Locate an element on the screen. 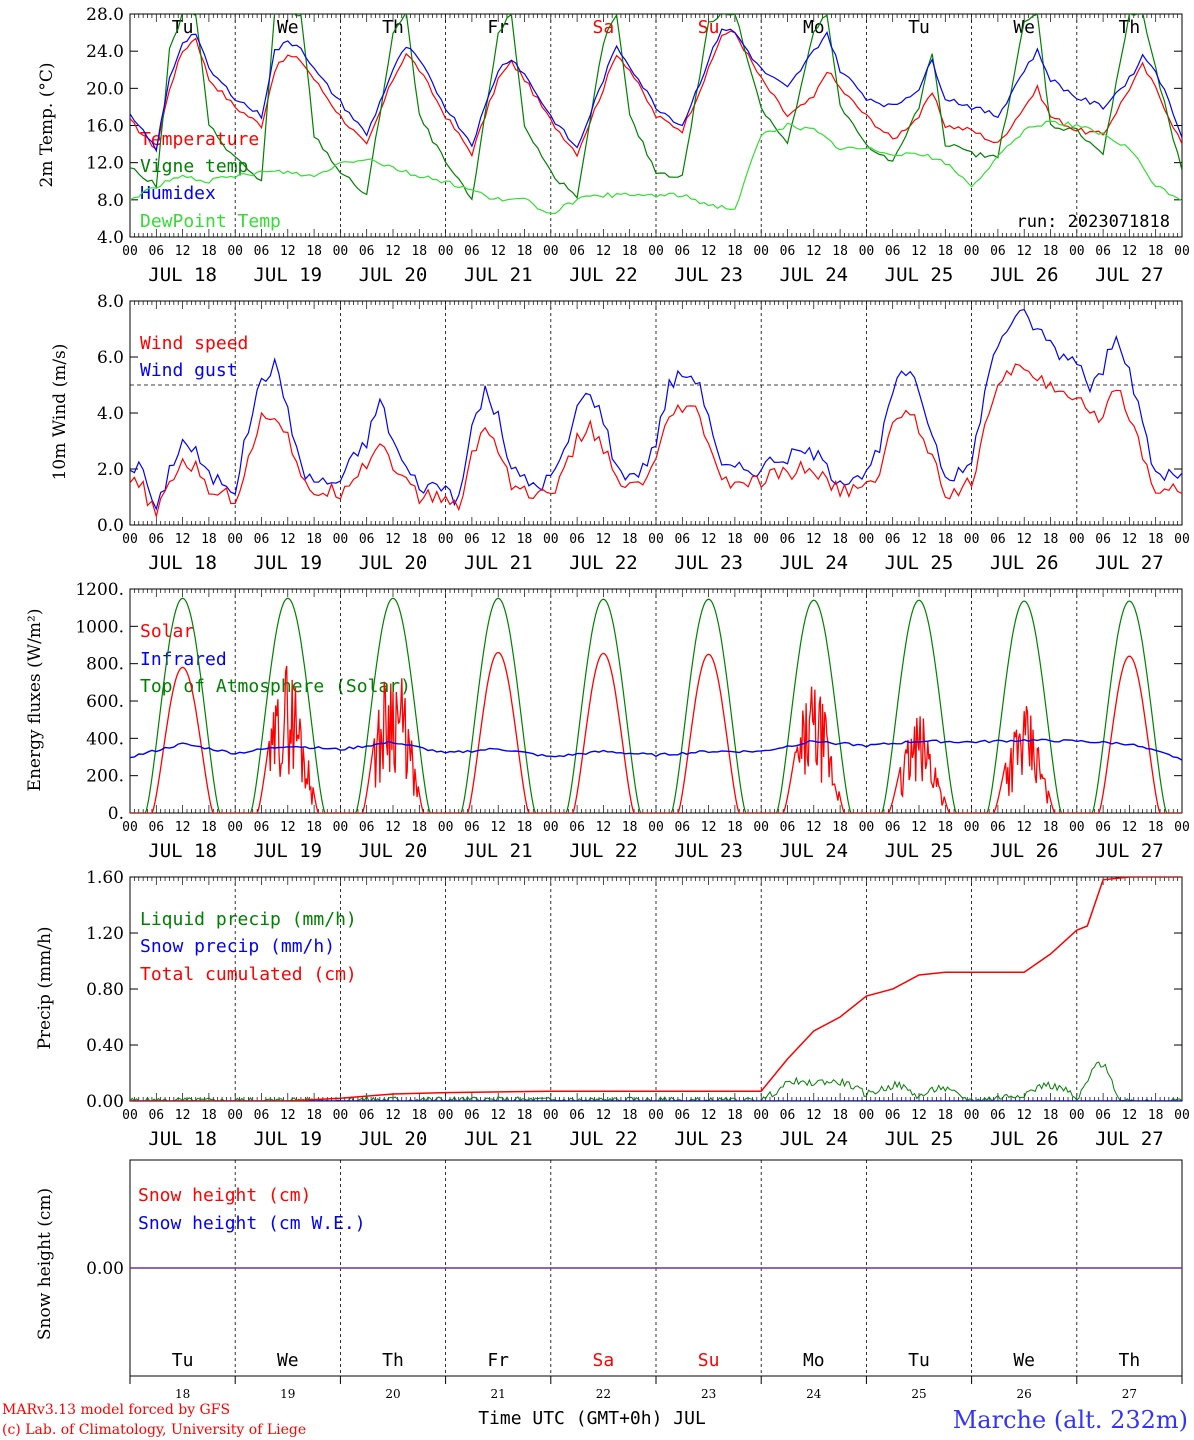  wind-panel: 10m Wind (m/s) Wind speed Wind gust is located at coordinates (149, 406).